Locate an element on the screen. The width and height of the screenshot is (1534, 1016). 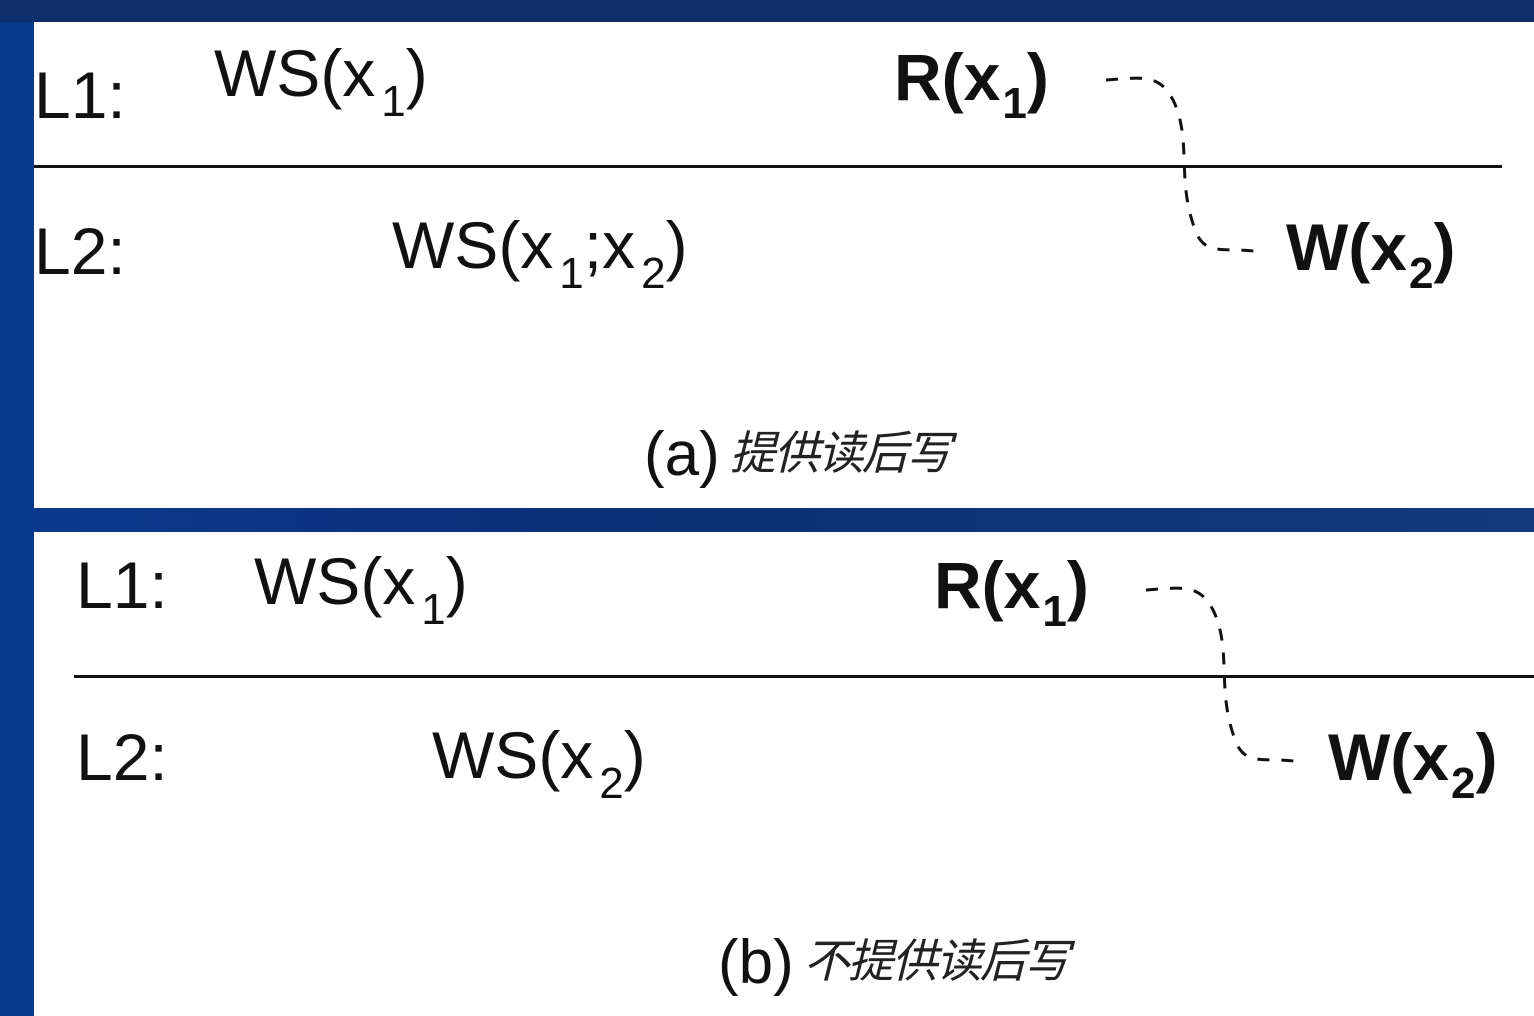
caption-label: (a) is located at coordinates (682, 454).